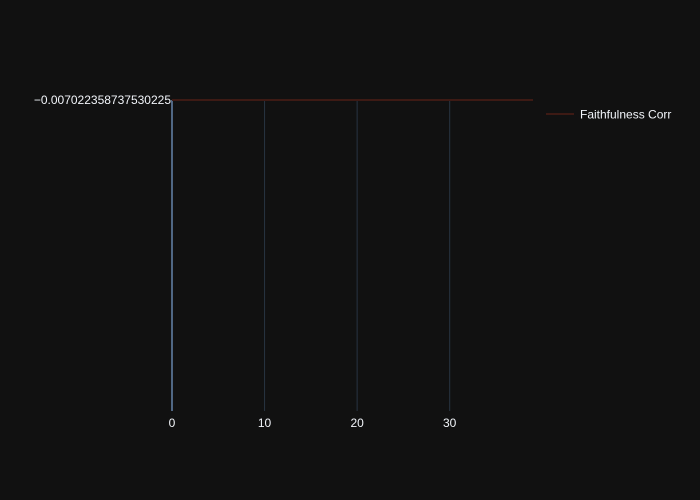 This screenshot has width=700, height=500. I want to click on legend-label-faithfulness-corr: Faithfulness Corr, so click(625, 115).